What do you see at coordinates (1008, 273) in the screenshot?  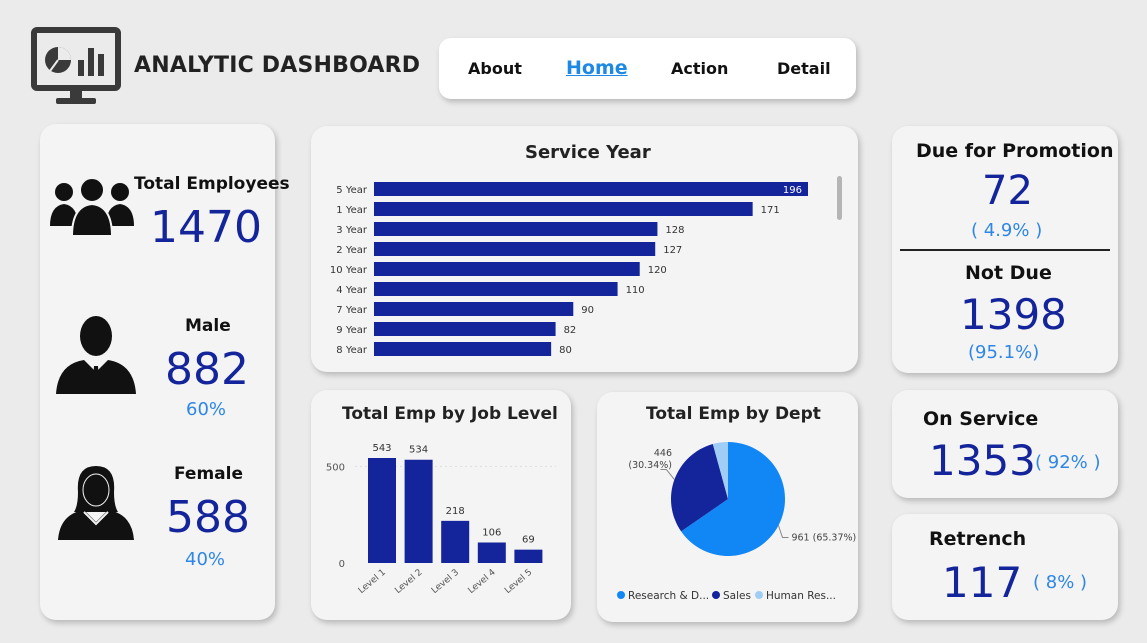 I see `not-due-label: Not Due` at bounding box center [1008, 273].